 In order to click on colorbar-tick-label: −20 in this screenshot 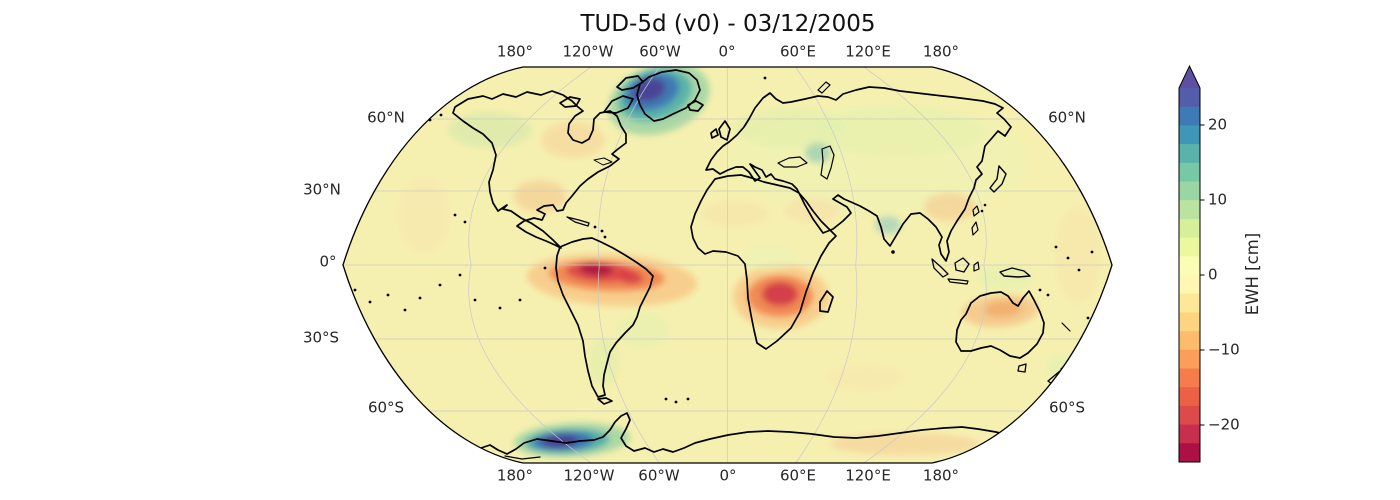, I will do `click(1224, 424)`.